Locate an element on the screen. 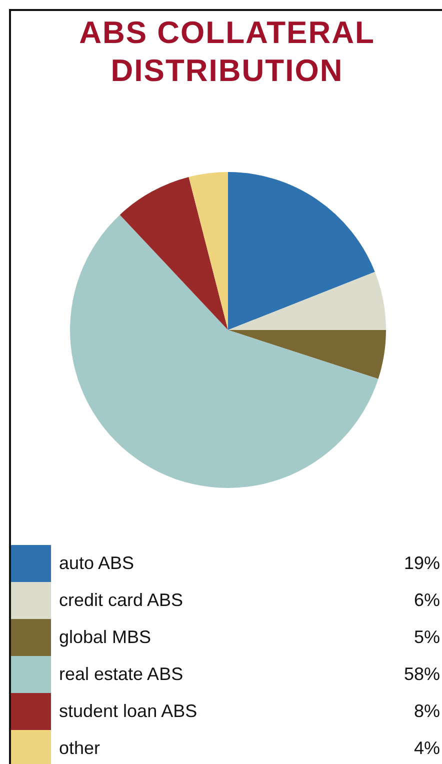 The image size is (442, 764). legend-label: auto ABS is located at coordinates (97, 563).